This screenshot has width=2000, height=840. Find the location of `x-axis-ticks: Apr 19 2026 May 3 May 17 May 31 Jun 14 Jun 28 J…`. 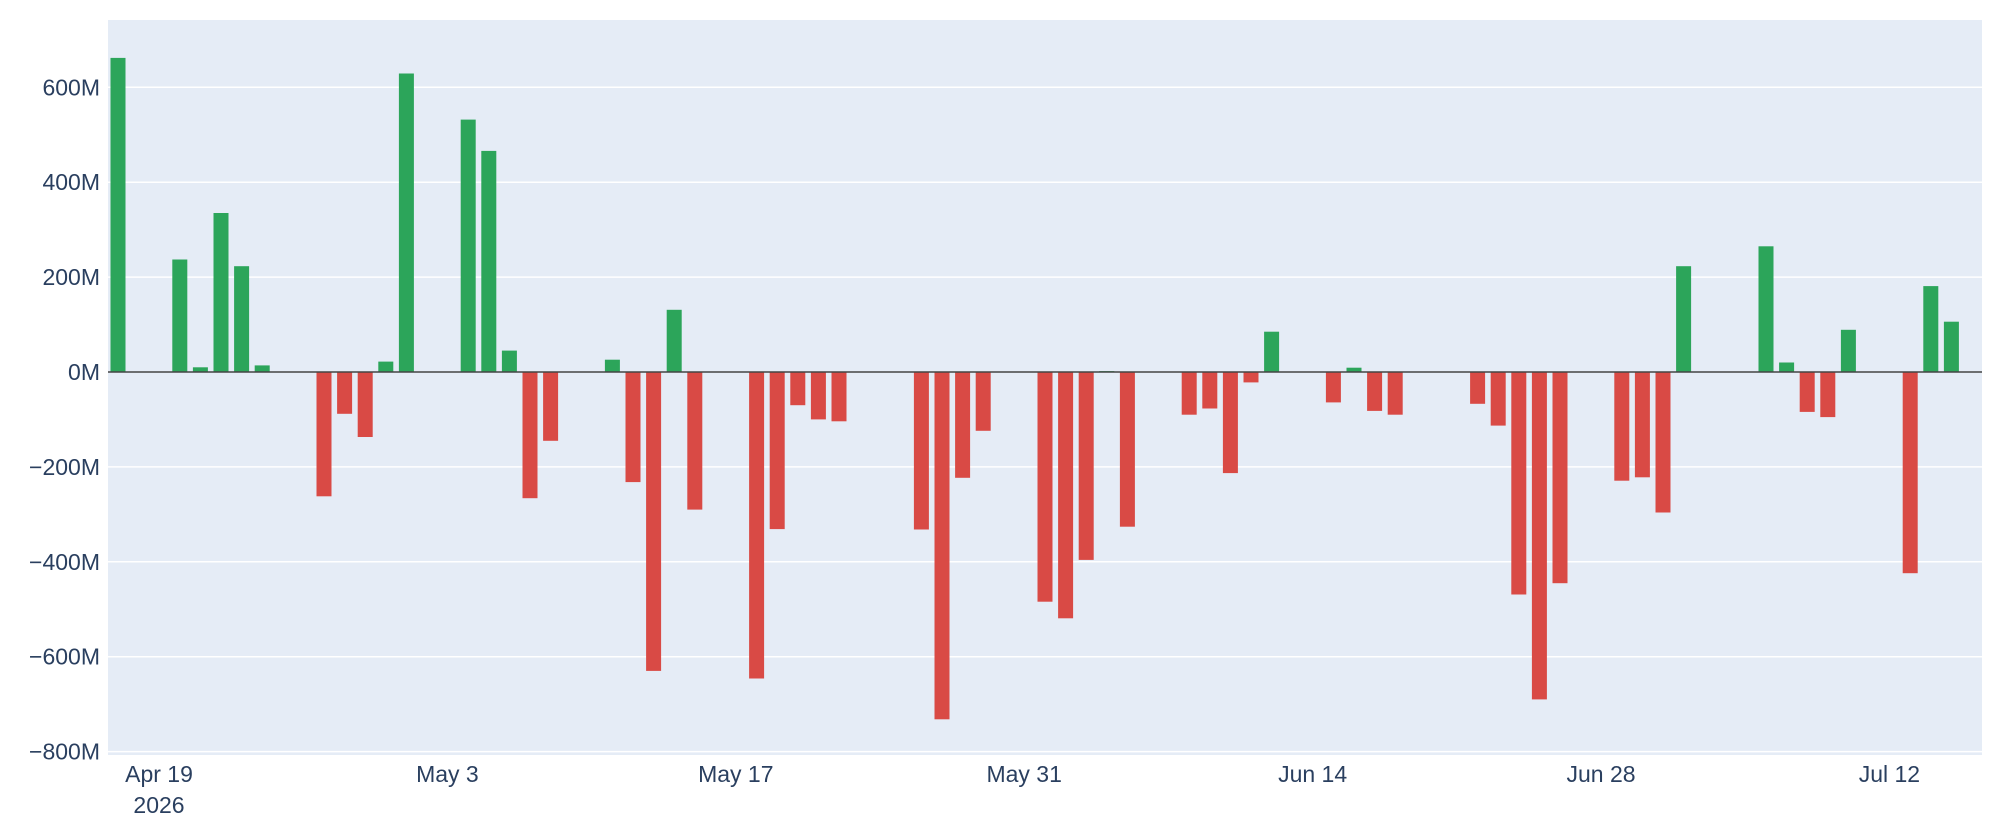

x-axis-ticks: Apr 19 2026 May 3 May 17 May 31 Jun 14 Jun 28 J… is located at coordinates (1022, 789).